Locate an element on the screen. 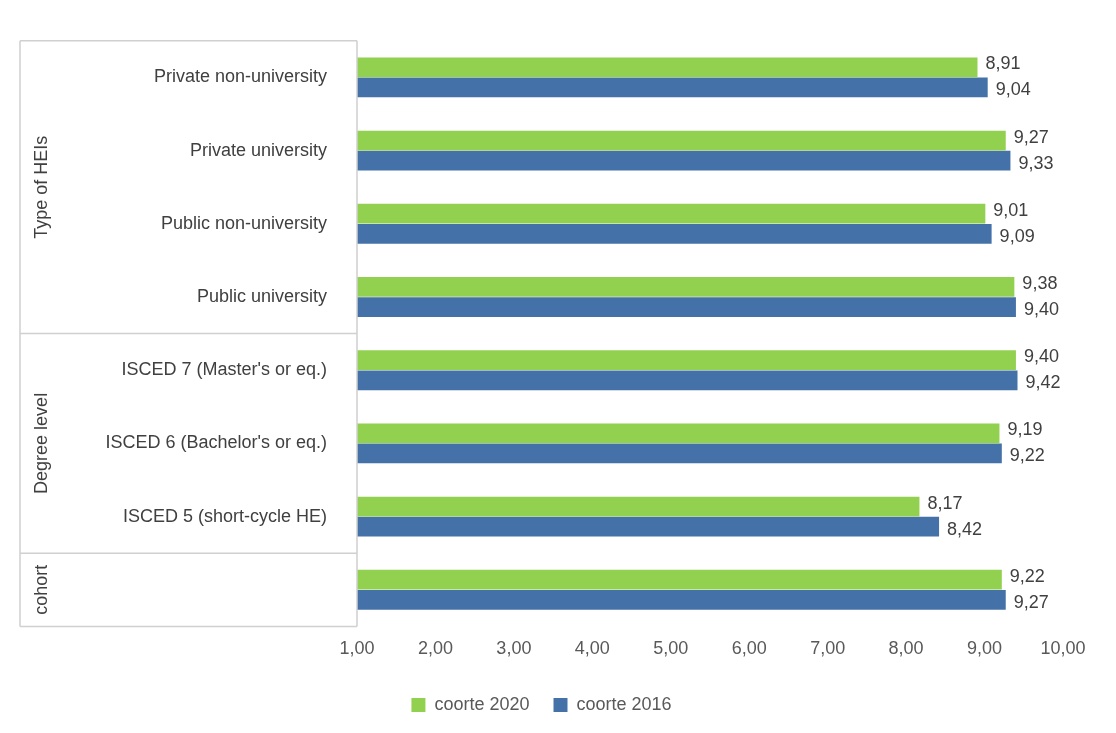  x-tick-label: 9,00 is located at coordinates (985, 648).